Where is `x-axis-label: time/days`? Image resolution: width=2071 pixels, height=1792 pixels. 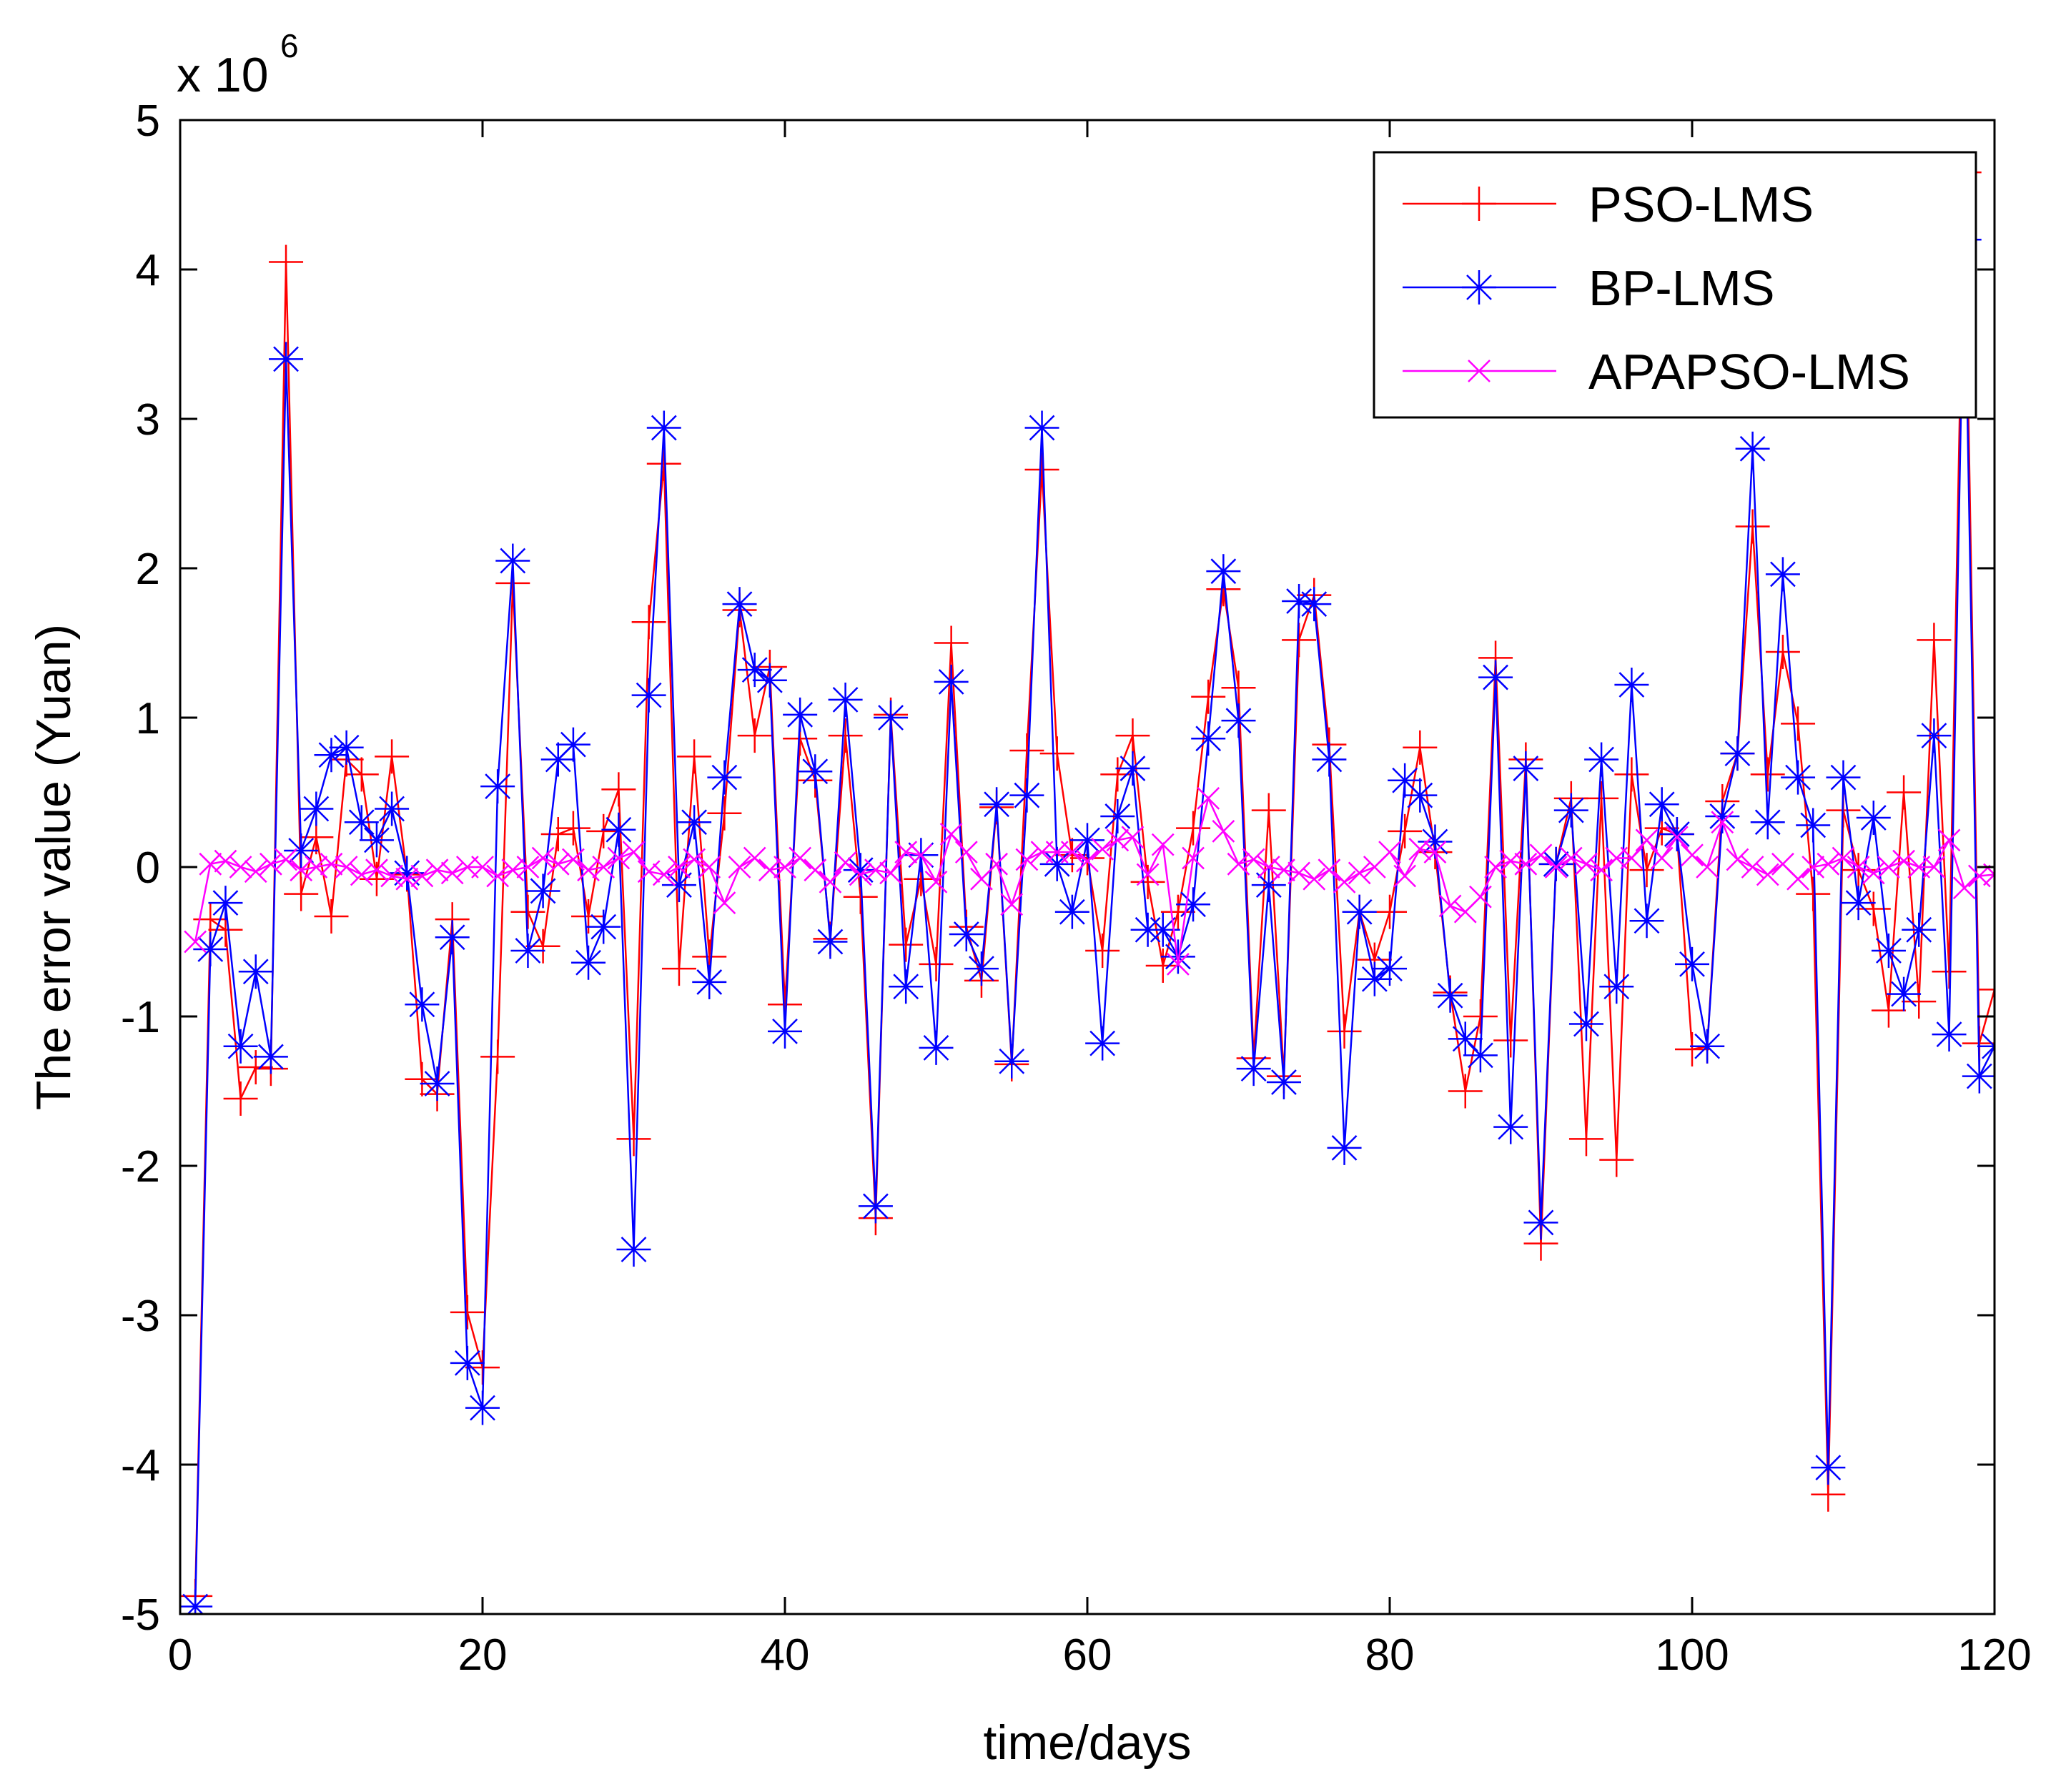
x-axis-label: time/days is located at coordinates (1088, 1743).